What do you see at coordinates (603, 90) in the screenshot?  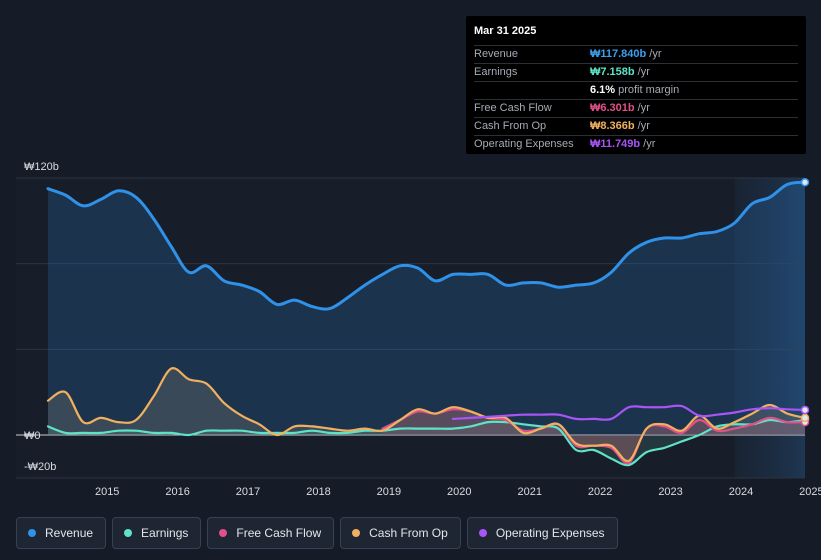 I see `tooltip-row-value: 6.1%` at bounding box center [603, 90].